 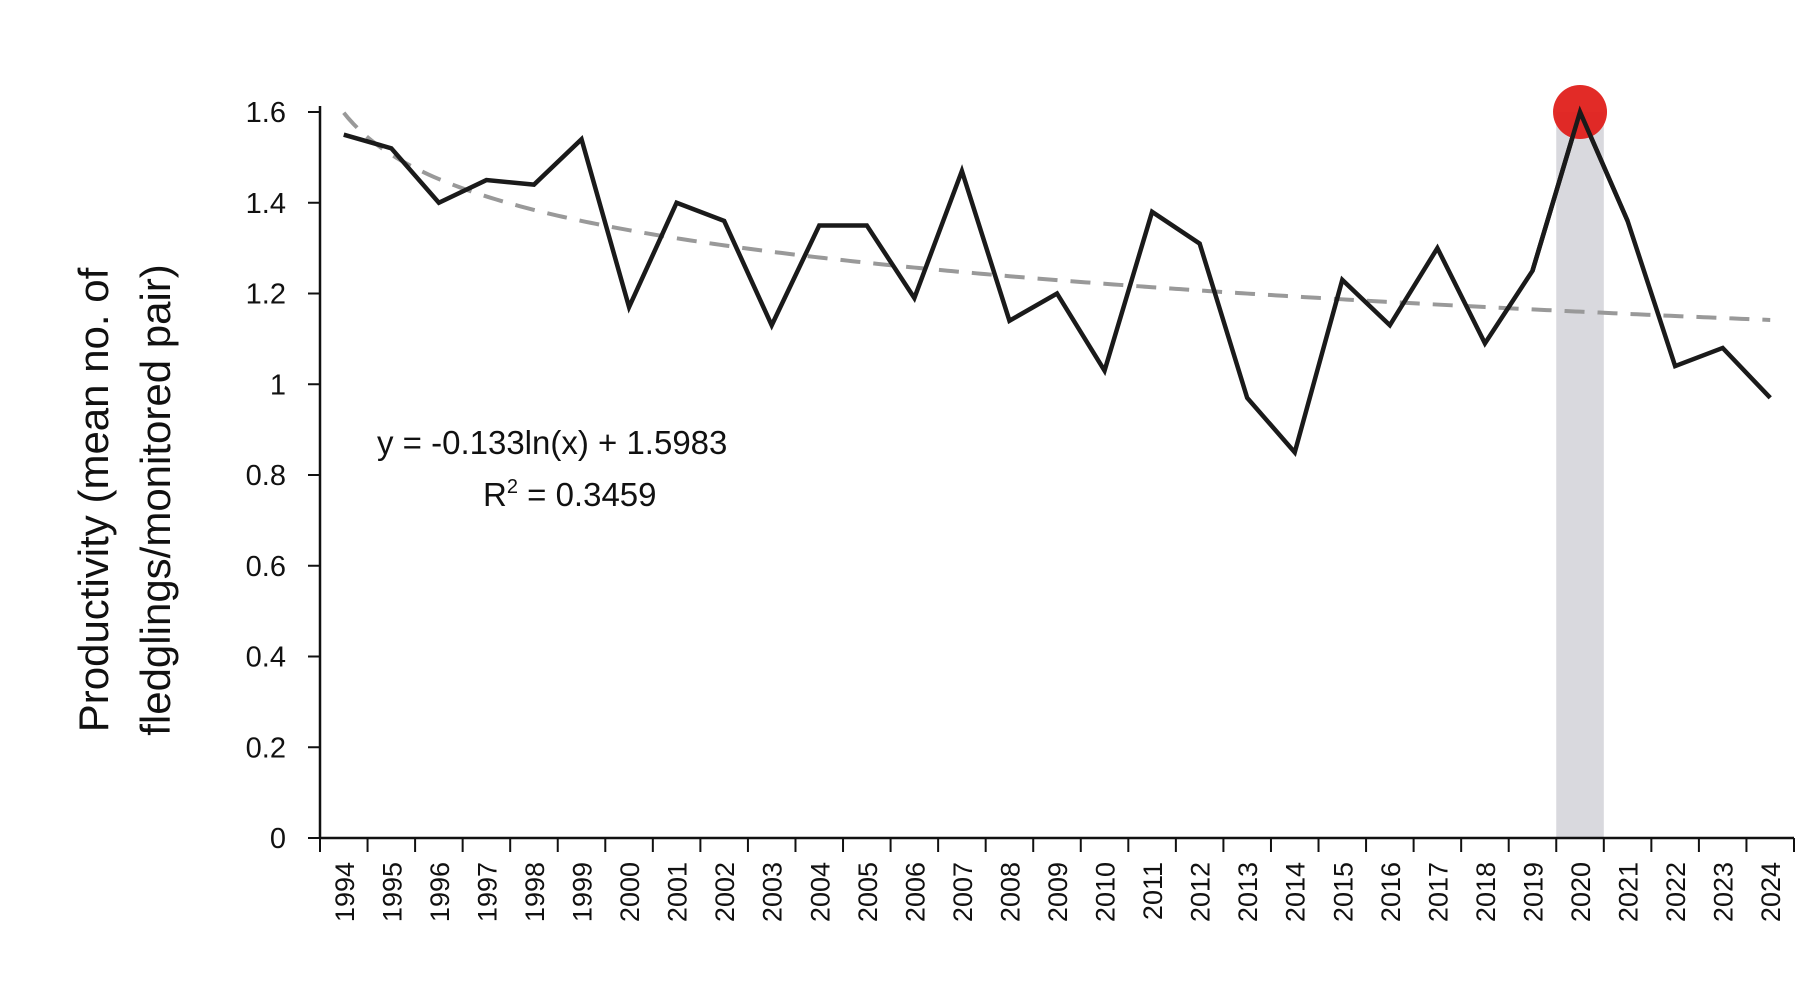 I want to click on y-axis-title-line-1: Productivity (mean no. of, so click(x=93, y=499).